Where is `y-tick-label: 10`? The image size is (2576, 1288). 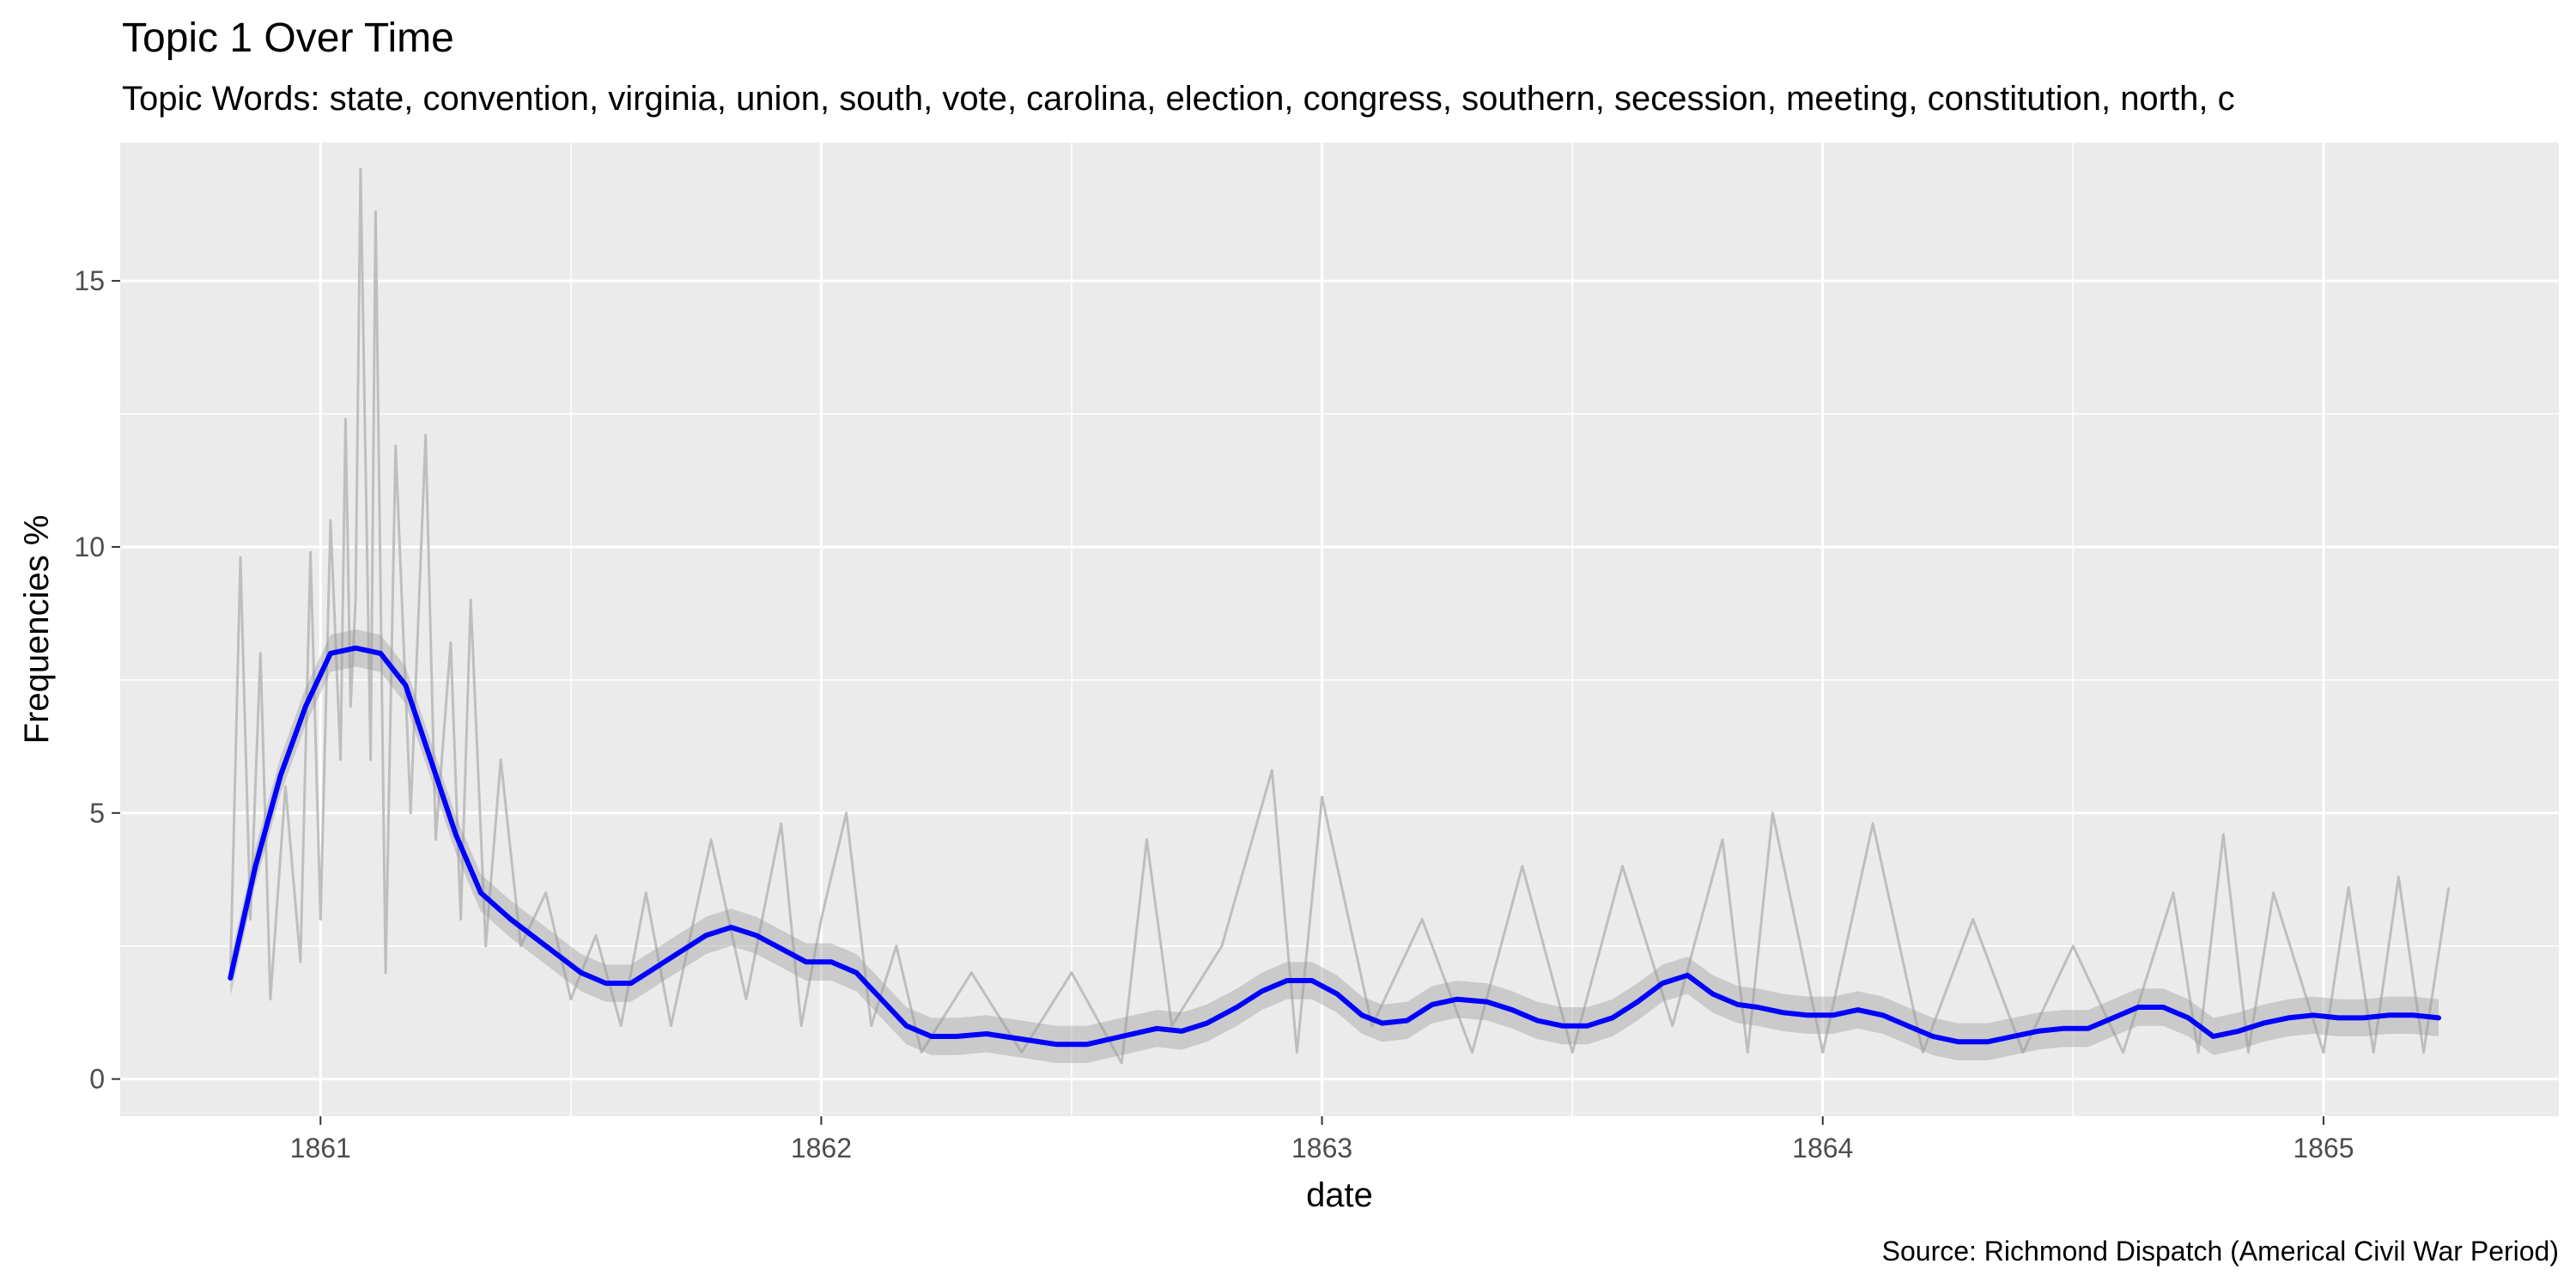 y-tick-label: 10 is located at coordinates (90, 547).